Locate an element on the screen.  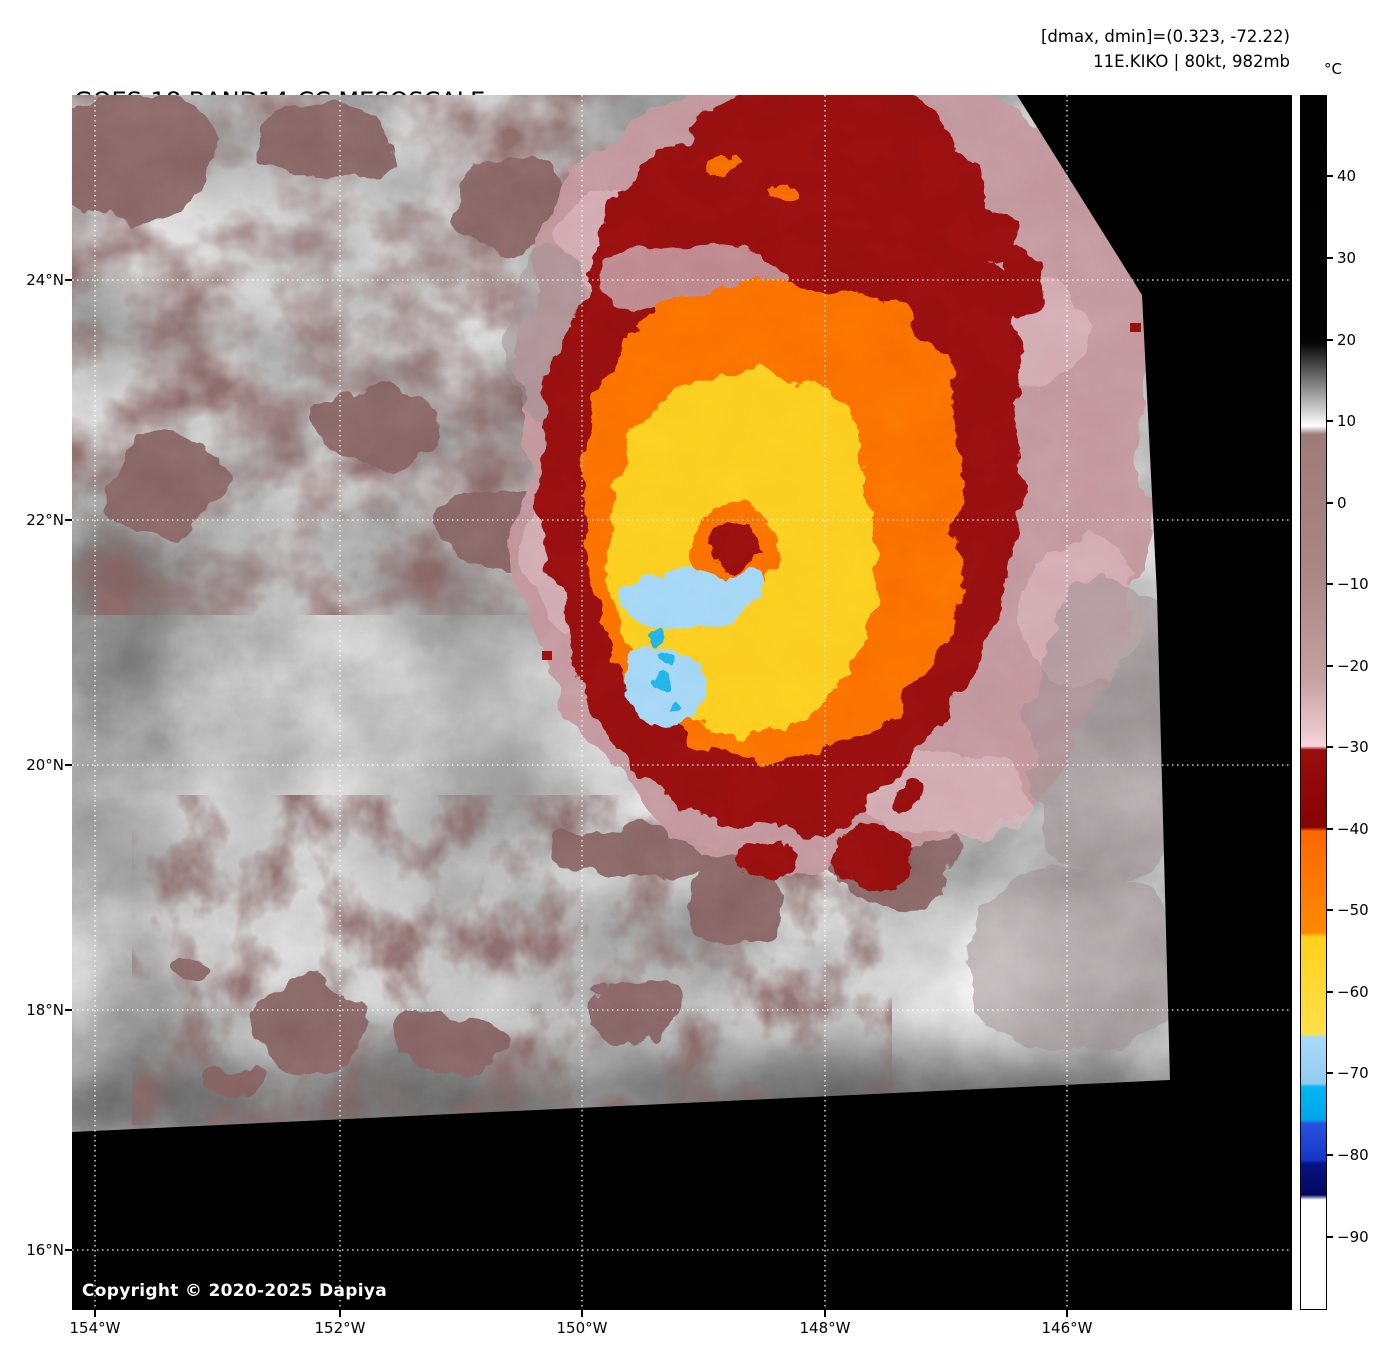
colorbar-tick-label: −40 is located at coordinates (1356, 829).